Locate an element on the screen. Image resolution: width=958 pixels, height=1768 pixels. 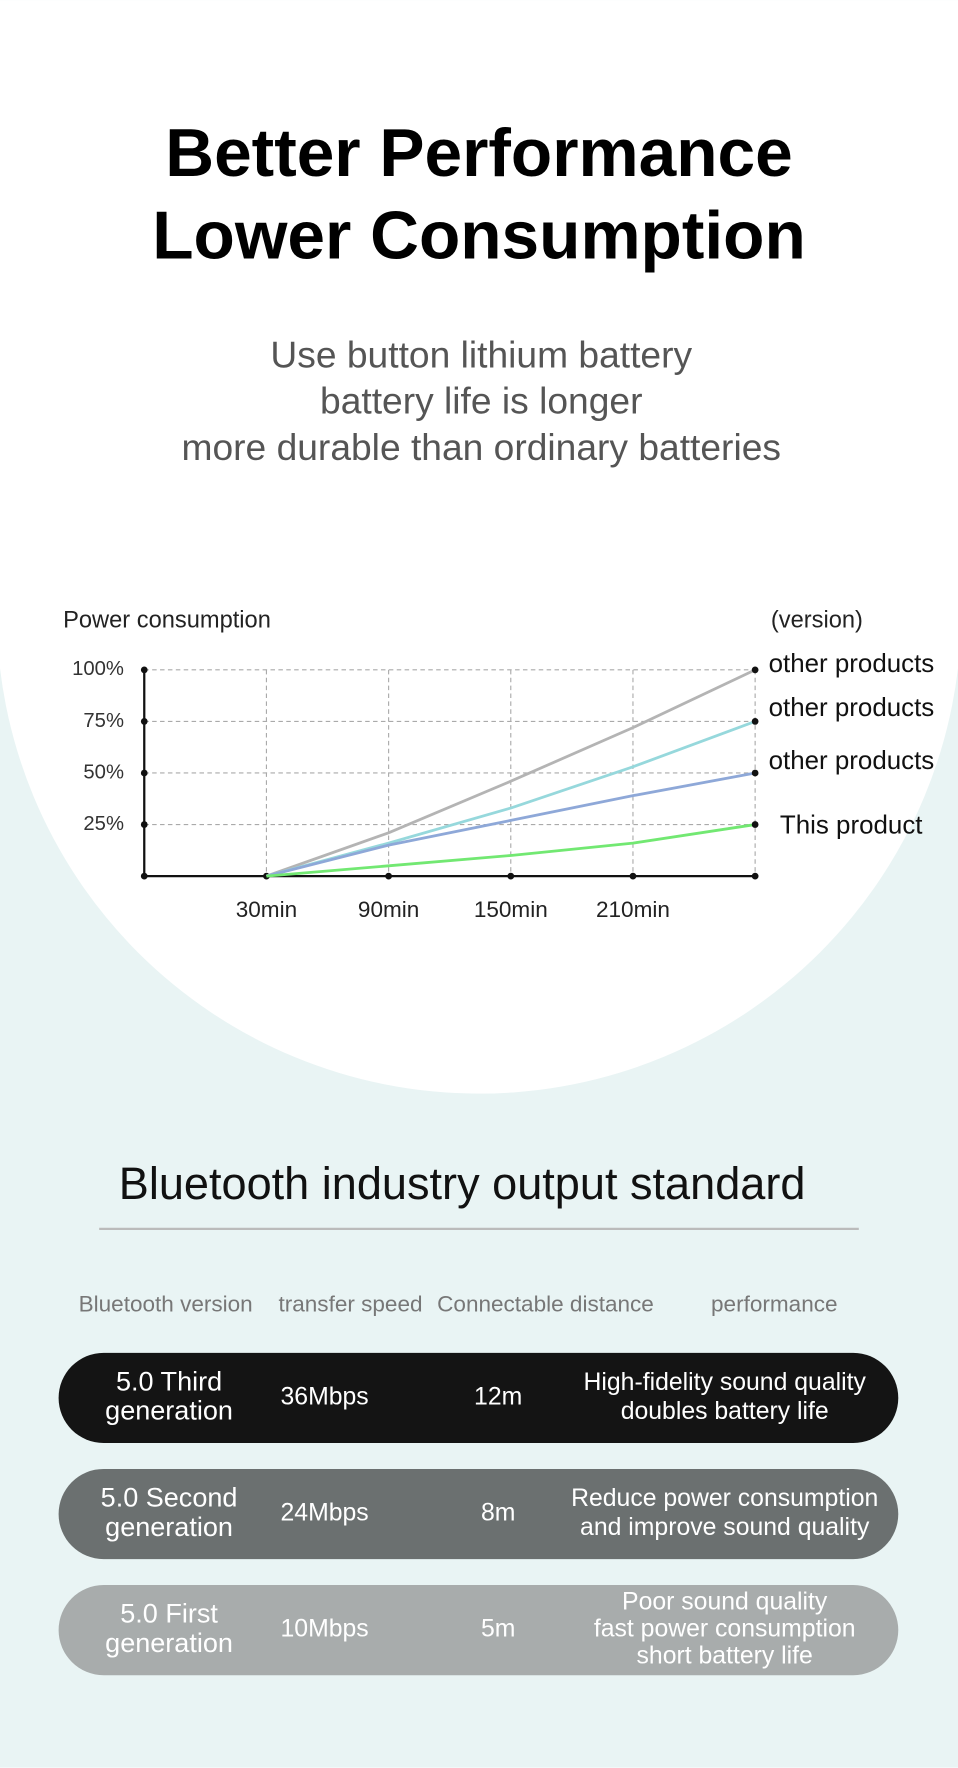
y-tick-label: 50% is located at coordinates (103, 772).